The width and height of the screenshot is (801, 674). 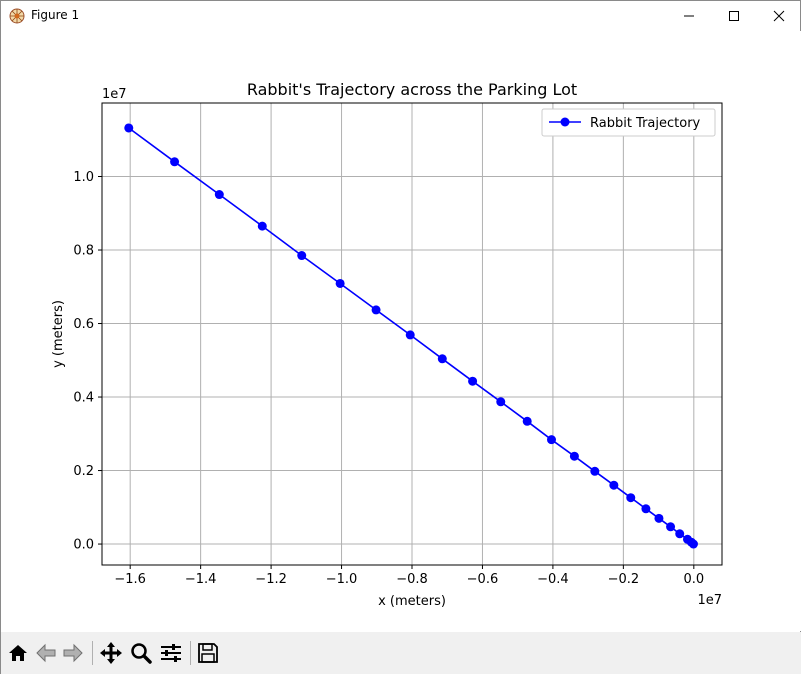 I want to click on y-tick-label: 0.2, so click(x=83, y=471).